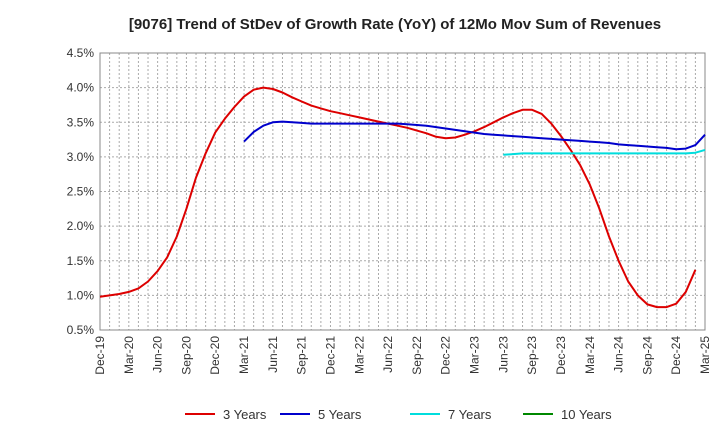 This screenshot has width=720, height=440. What do you see at coordinates (81, 157) in the screenshot?
I see `y-tick-label: 3.0%` at bounding box center [81, 157].